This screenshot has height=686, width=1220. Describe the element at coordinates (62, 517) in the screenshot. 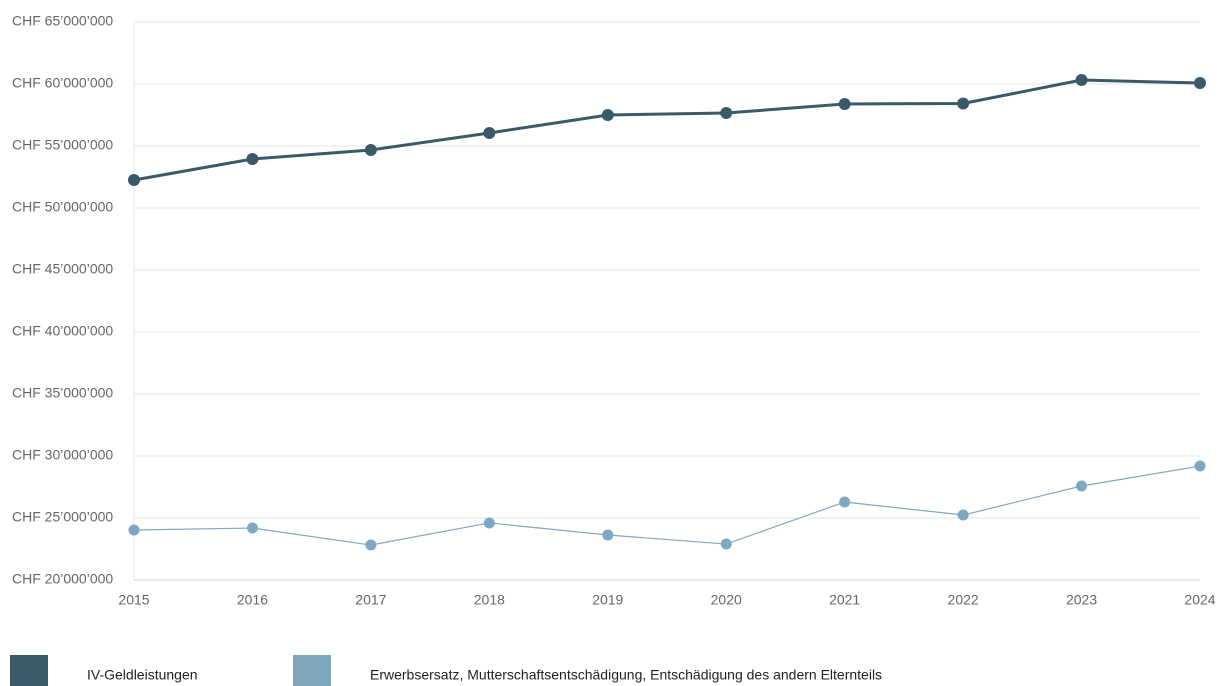

I see `y-tick-label: CHF 25’000’000` at that location.